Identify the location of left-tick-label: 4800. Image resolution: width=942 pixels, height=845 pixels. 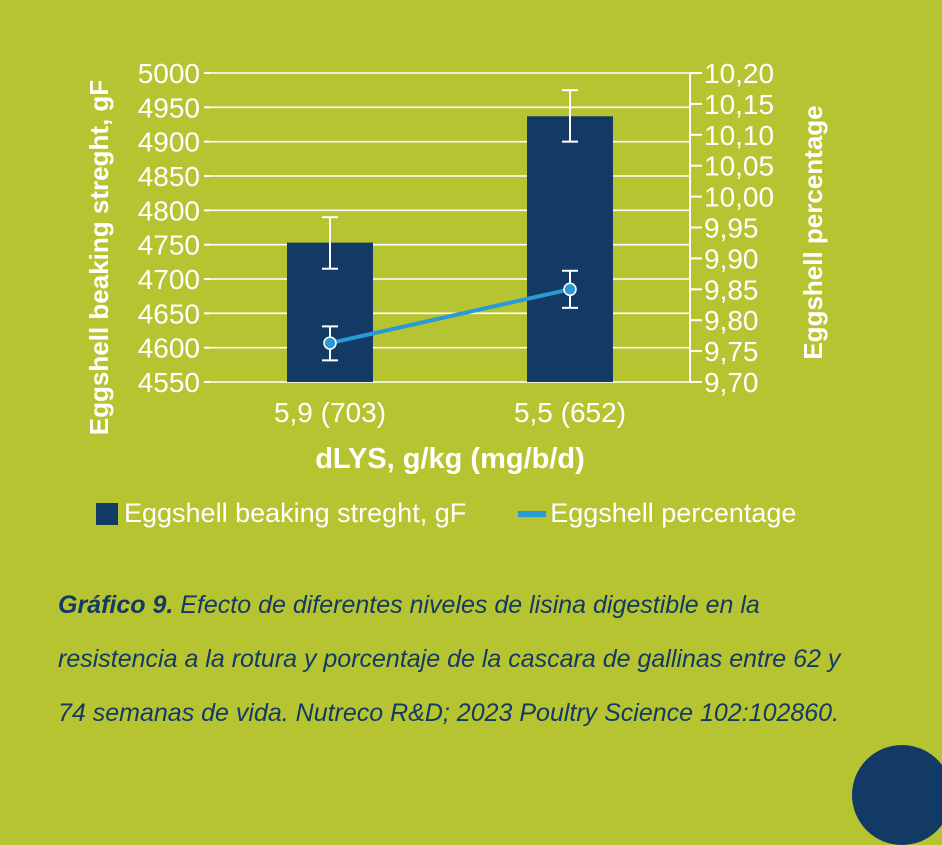
(169, 210).